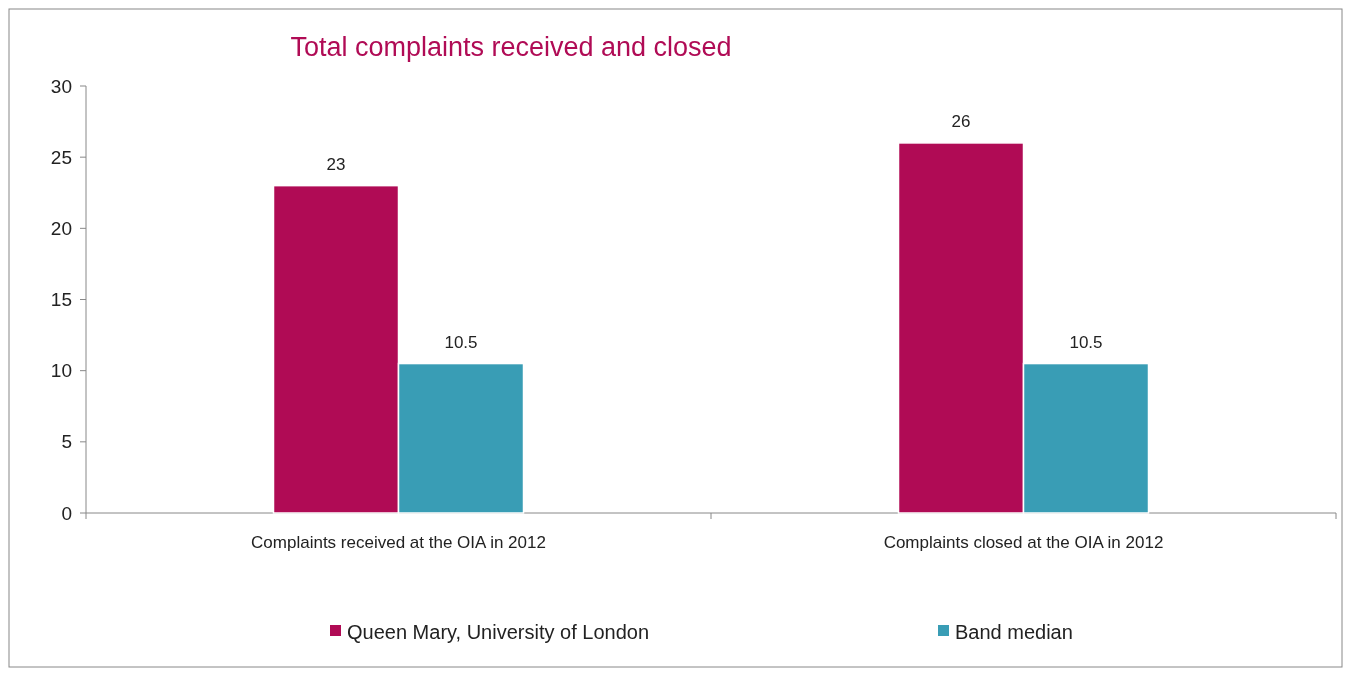 The image size is (1351, 673). I want to click on chart-title: Total complaints received and closed, so click(511, 47).